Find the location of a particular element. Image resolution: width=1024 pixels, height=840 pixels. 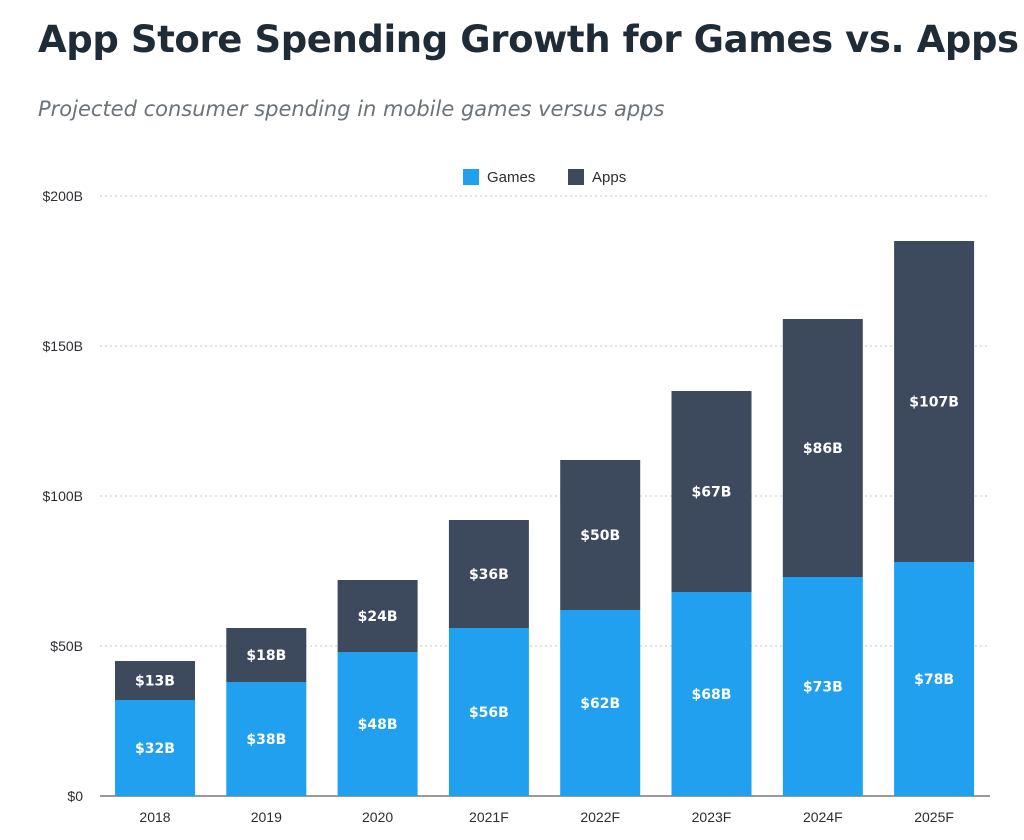

bar-apps-2025f is located at coordinates (934, 401).